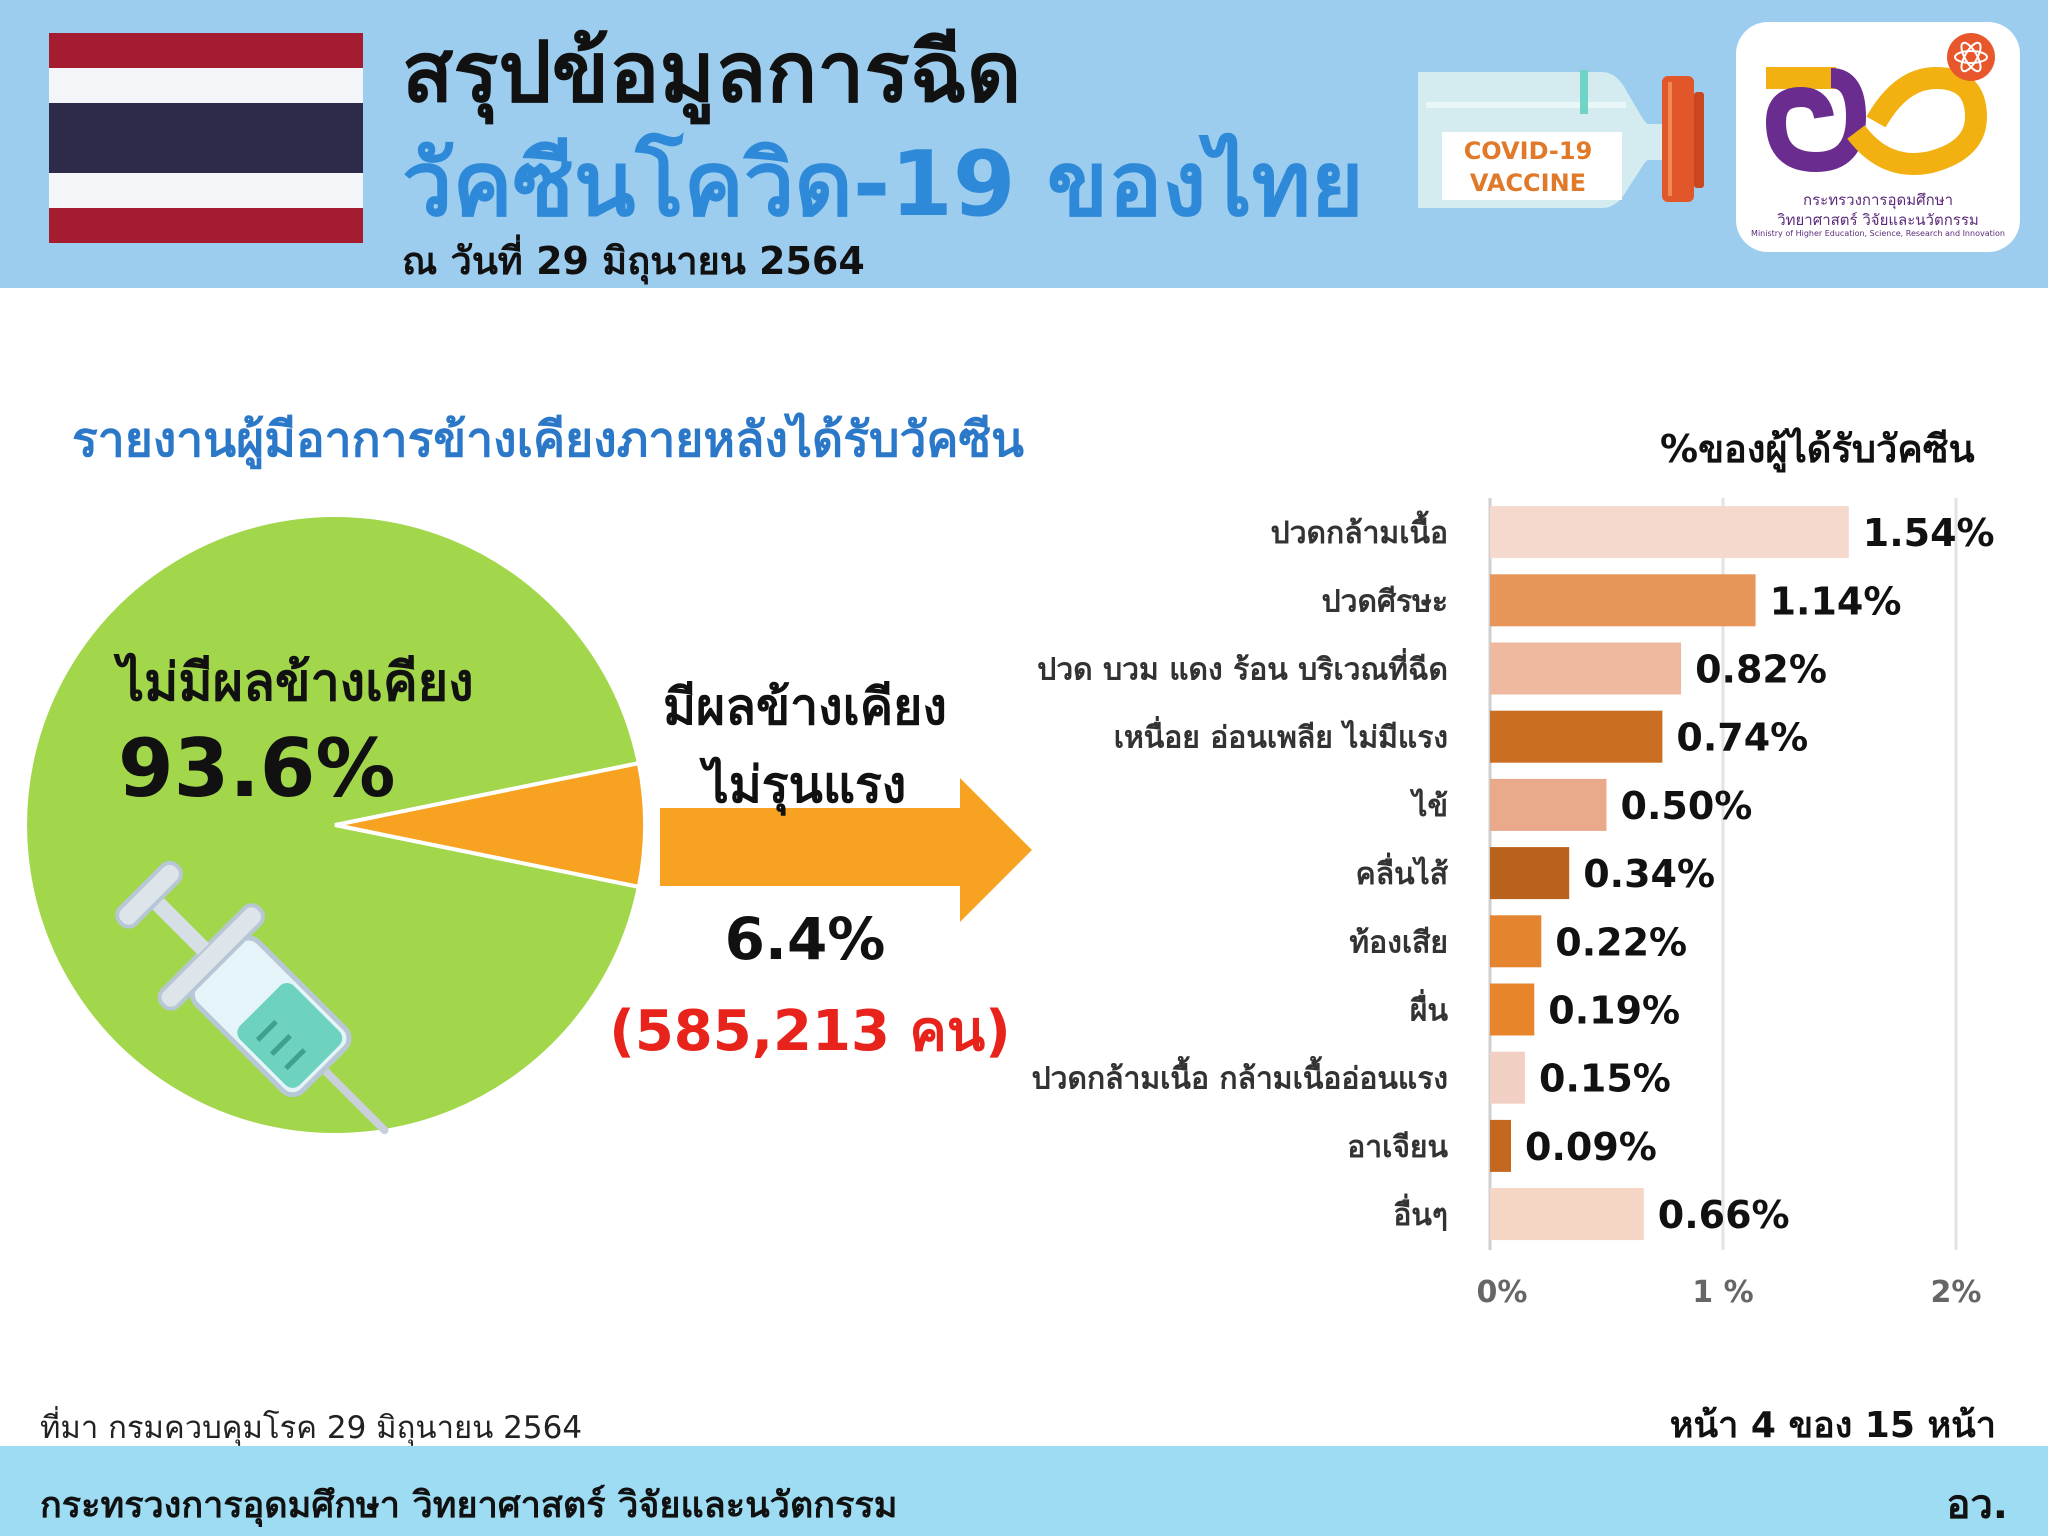 Image resolution: width=2048 pixels, height=1536 pixels. What do you see at coordinates (1956, 1292) in the screenshot?
I see `x-tick-label: 2%` at bounding box center [1956, 1292].